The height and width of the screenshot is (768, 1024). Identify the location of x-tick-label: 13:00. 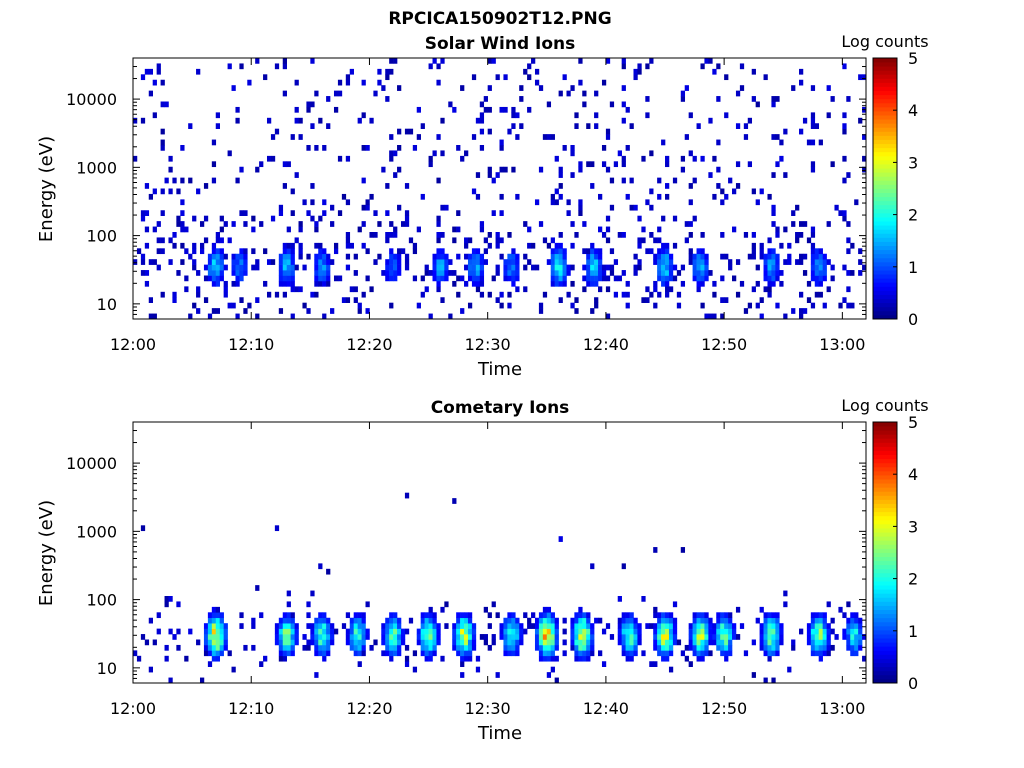
(842, 344).